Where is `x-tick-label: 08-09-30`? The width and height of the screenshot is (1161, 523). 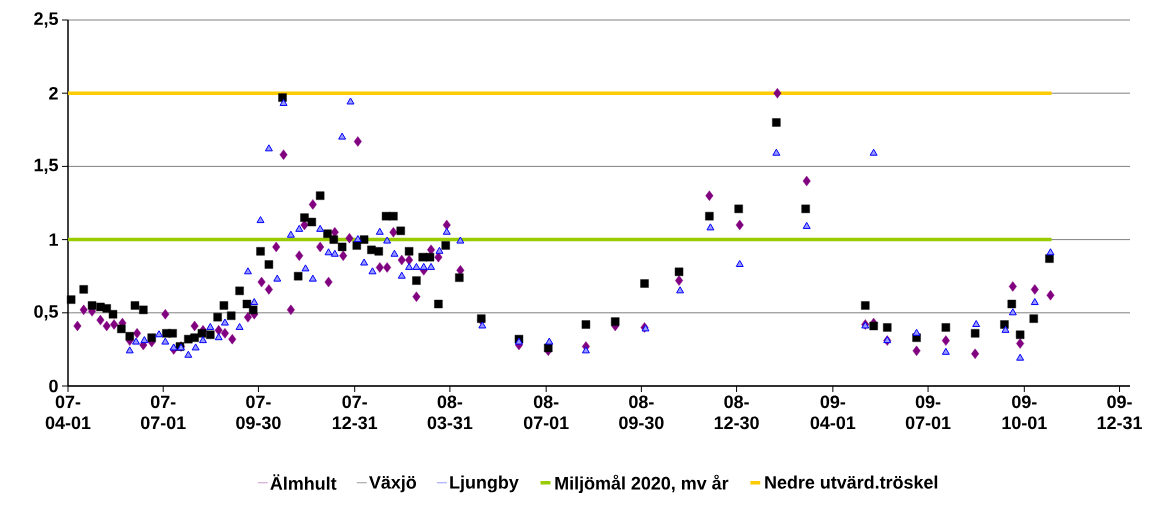 x-tick-label: 08-09-30 is located at coordinates (641, 412).